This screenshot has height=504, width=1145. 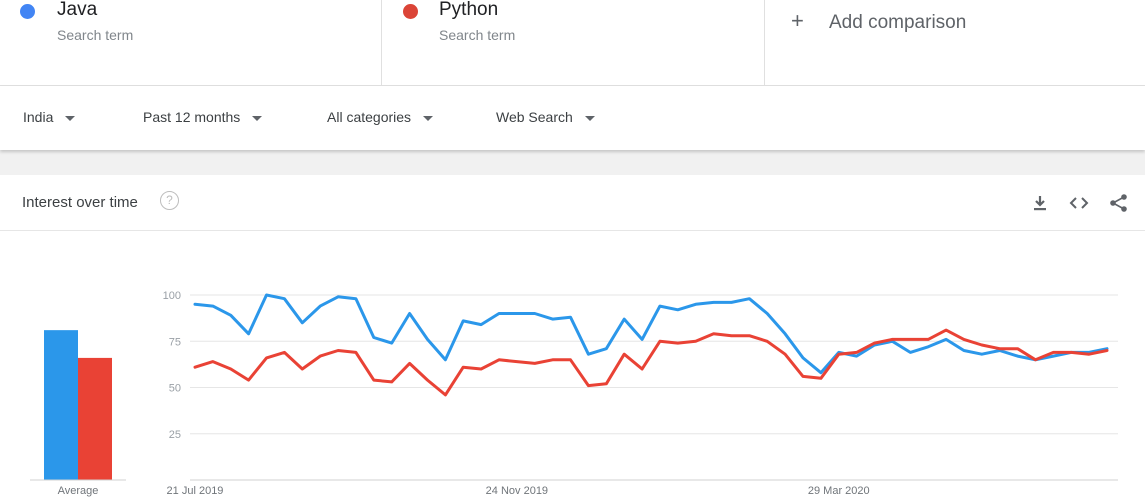 What do you see at coordinates (175, 435) in the screenshot?
I see `y-tick-label: 25` at bounding box center [175, 435].